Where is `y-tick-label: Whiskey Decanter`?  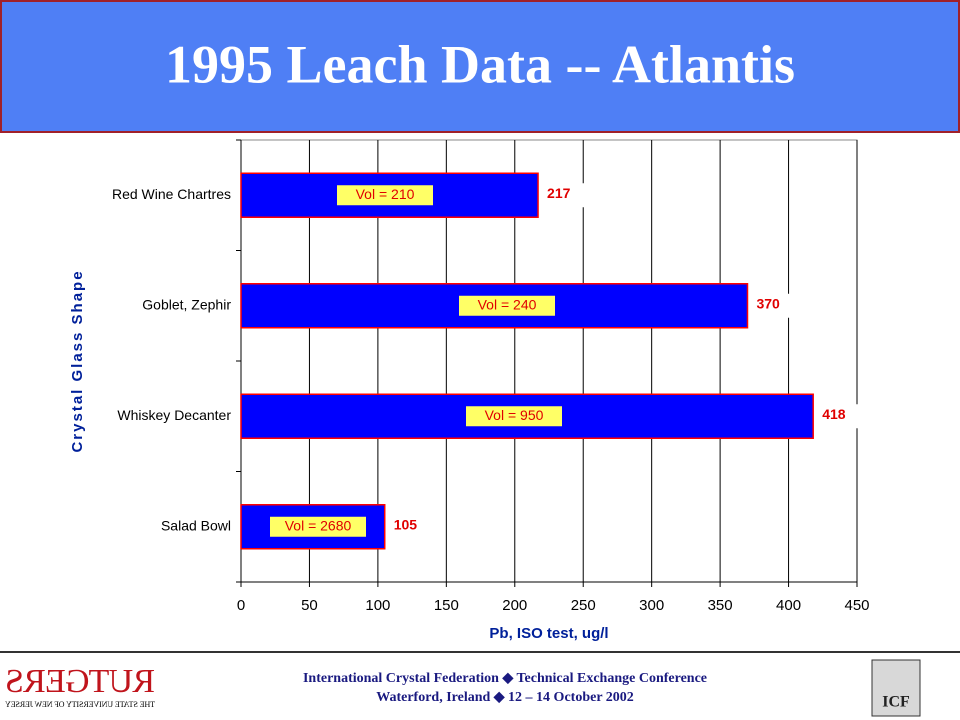 y-tick-label: Whiskey Decanter is located at coordinates (174, 415).